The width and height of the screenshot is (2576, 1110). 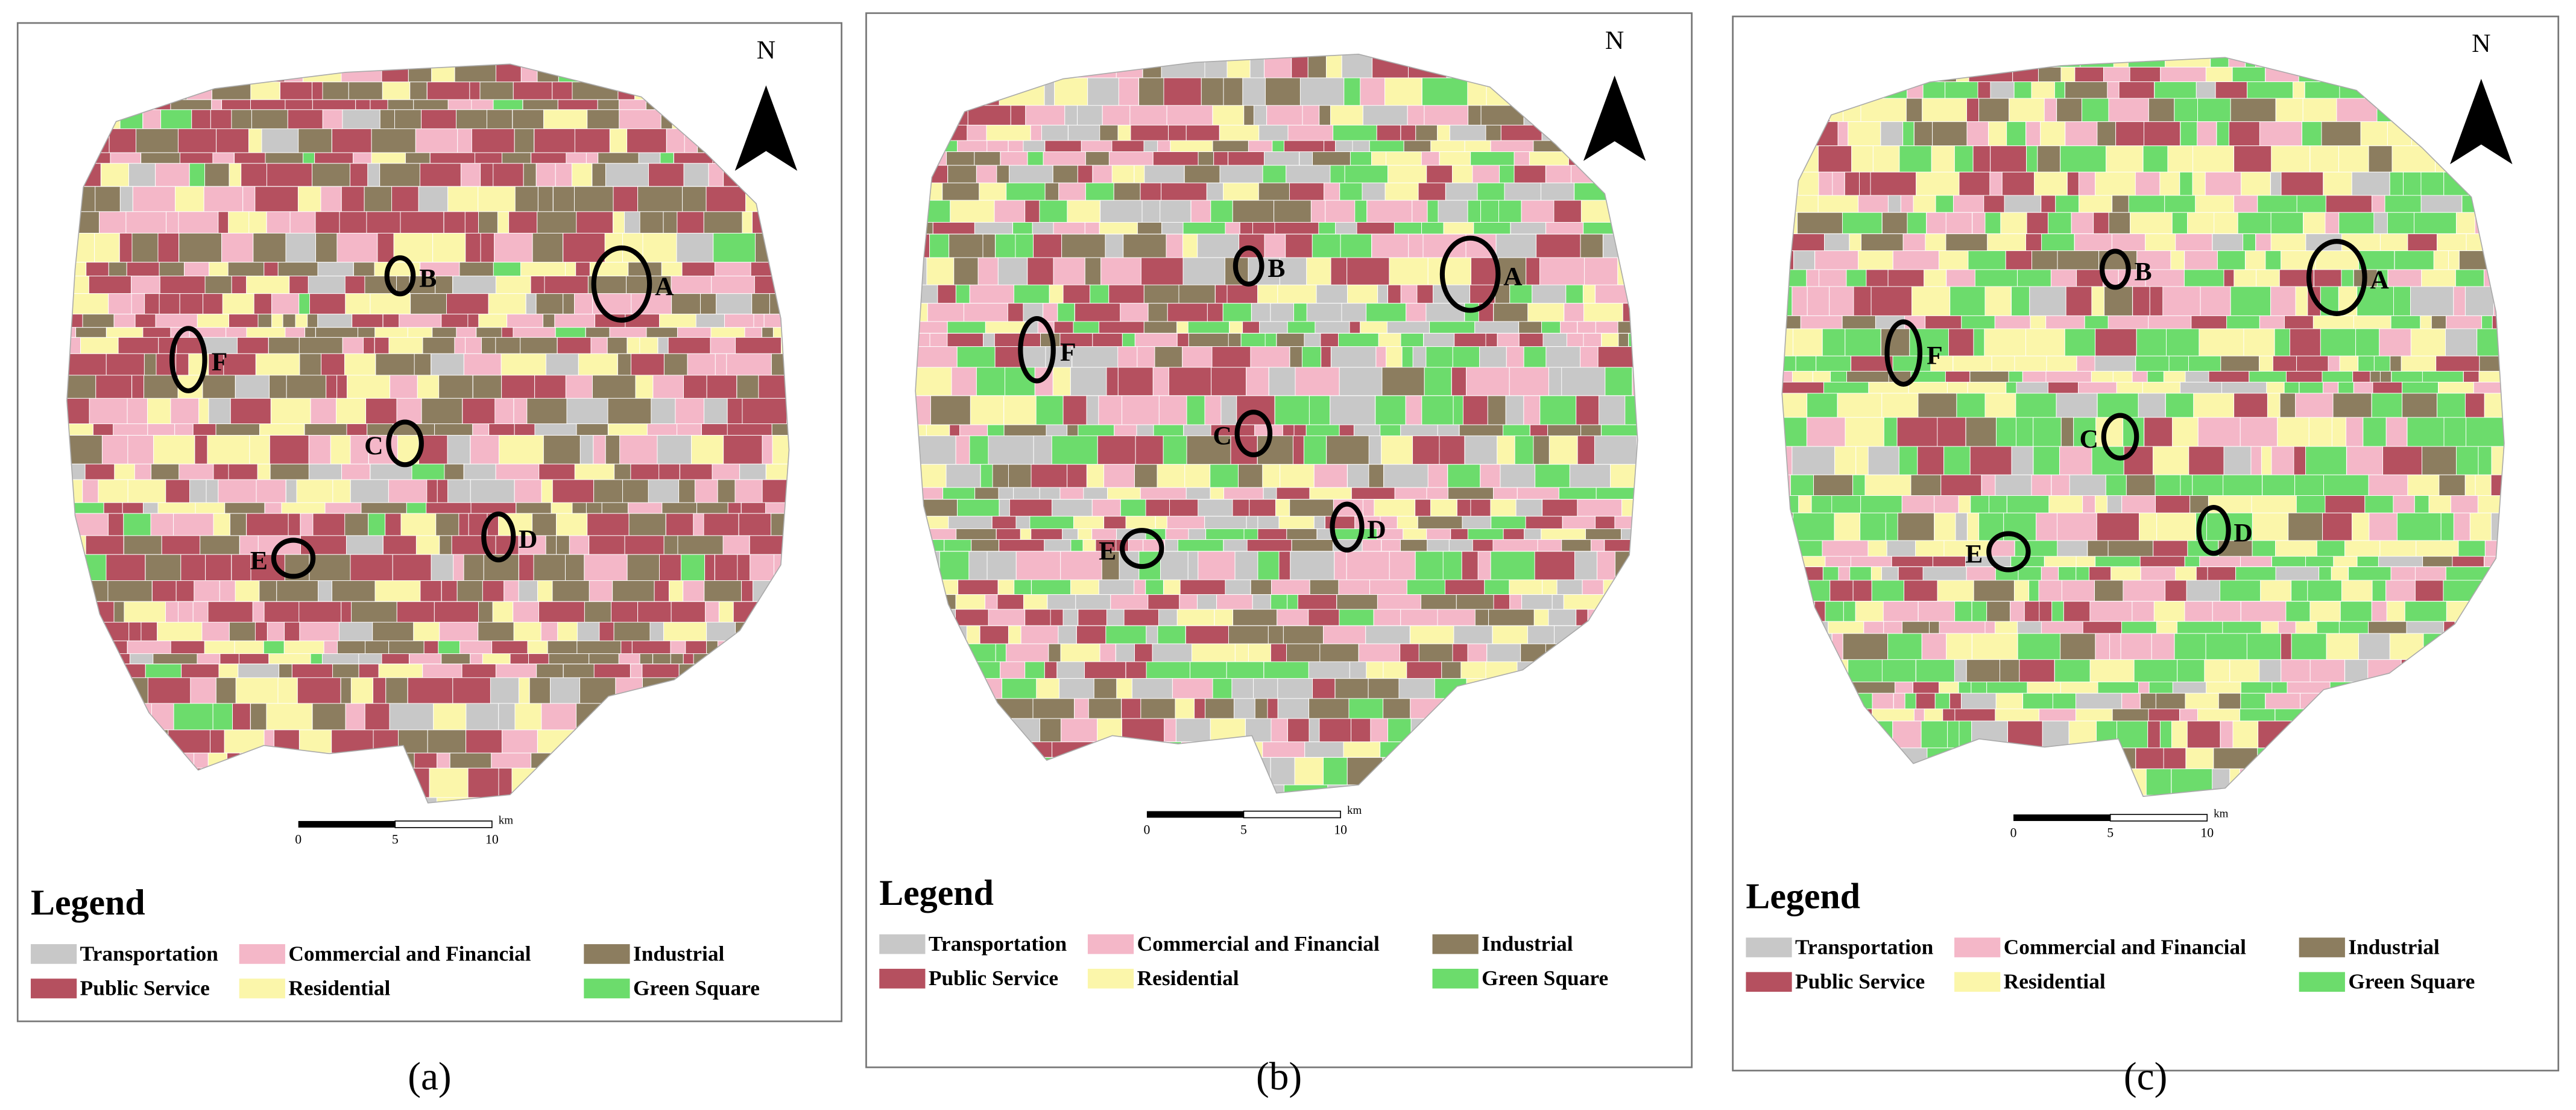 What do you see at coordinates (696, 987) in the screenshot?
I see `legend-label: Green Square` at bounding box center [696, 987].